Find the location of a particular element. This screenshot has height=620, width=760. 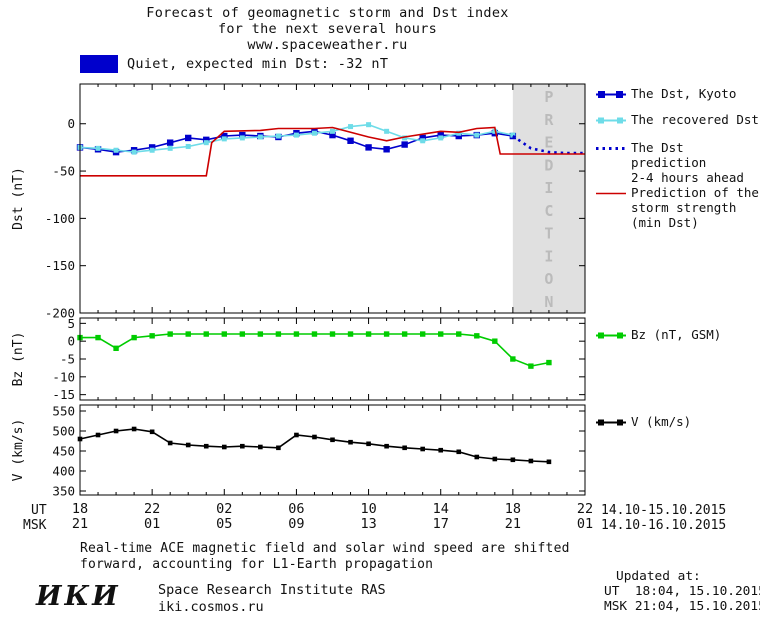

msk-hour-label: 05 is located at coordinates (224, 524).